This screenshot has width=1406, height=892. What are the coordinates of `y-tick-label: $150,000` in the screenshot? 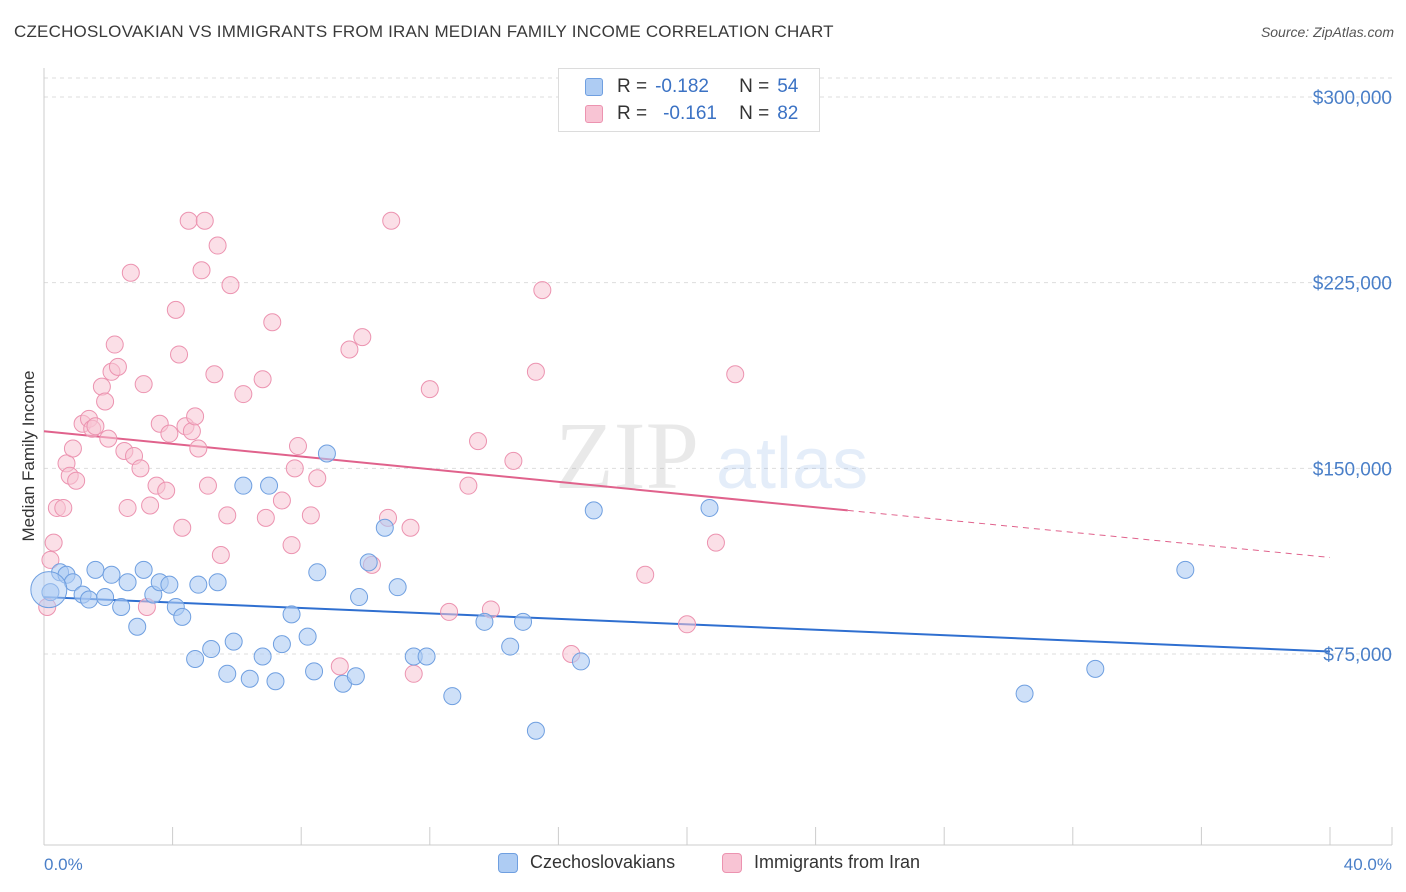 It's located at (1352, 469).